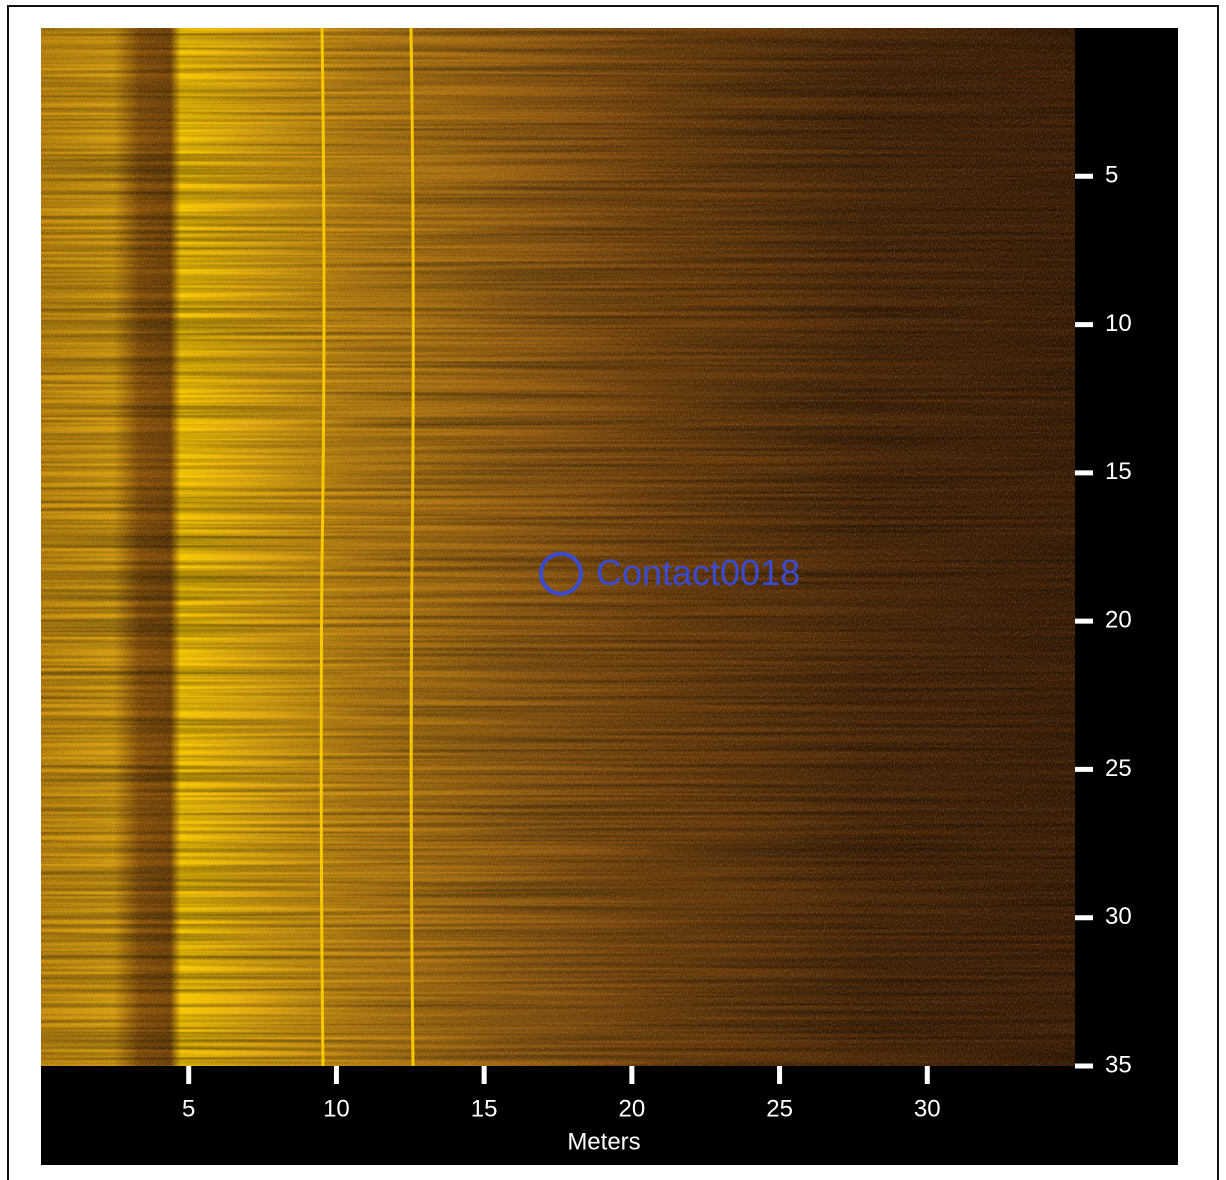  What do you see at coordinates (603, 1141) in the screenshot?
I see `x-axis-label: Meters` at bounding box center [603, 1141].